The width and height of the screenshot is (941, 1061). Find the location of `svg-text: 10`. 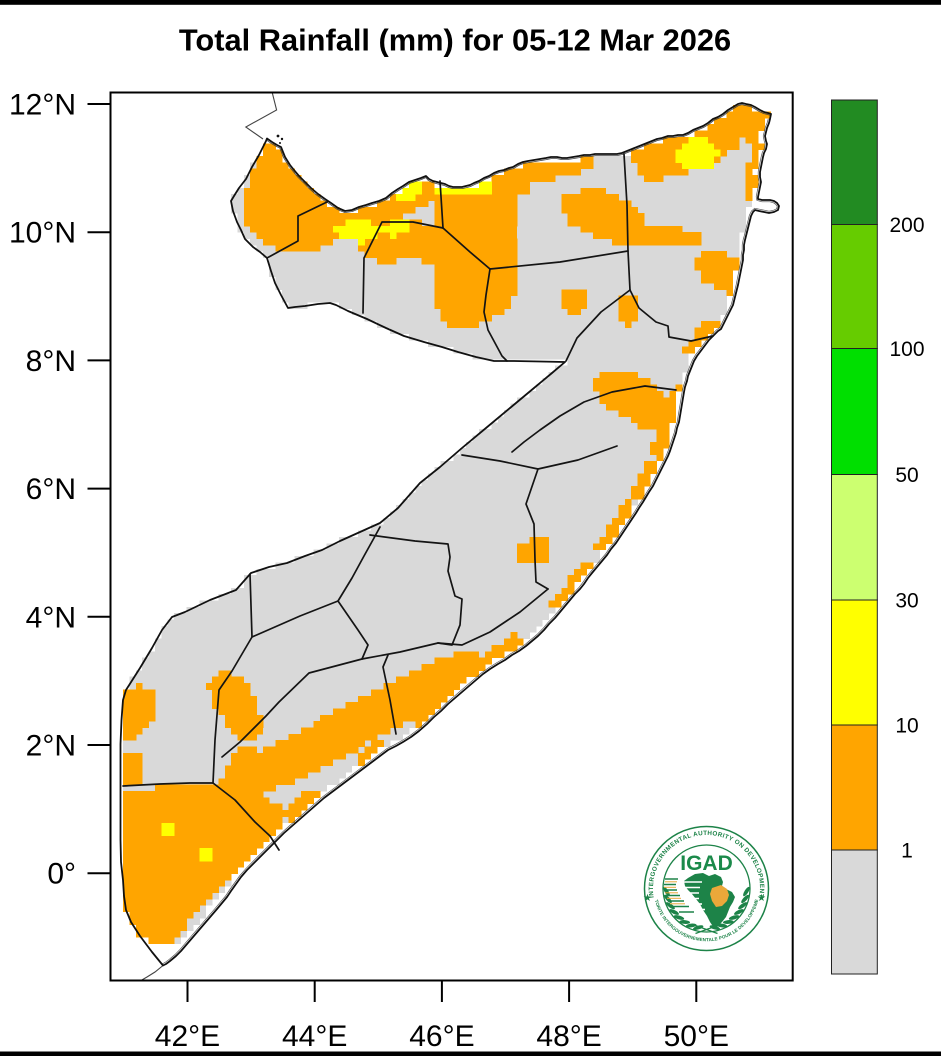

svg-text: 10 is located at coordinates (906, 726).